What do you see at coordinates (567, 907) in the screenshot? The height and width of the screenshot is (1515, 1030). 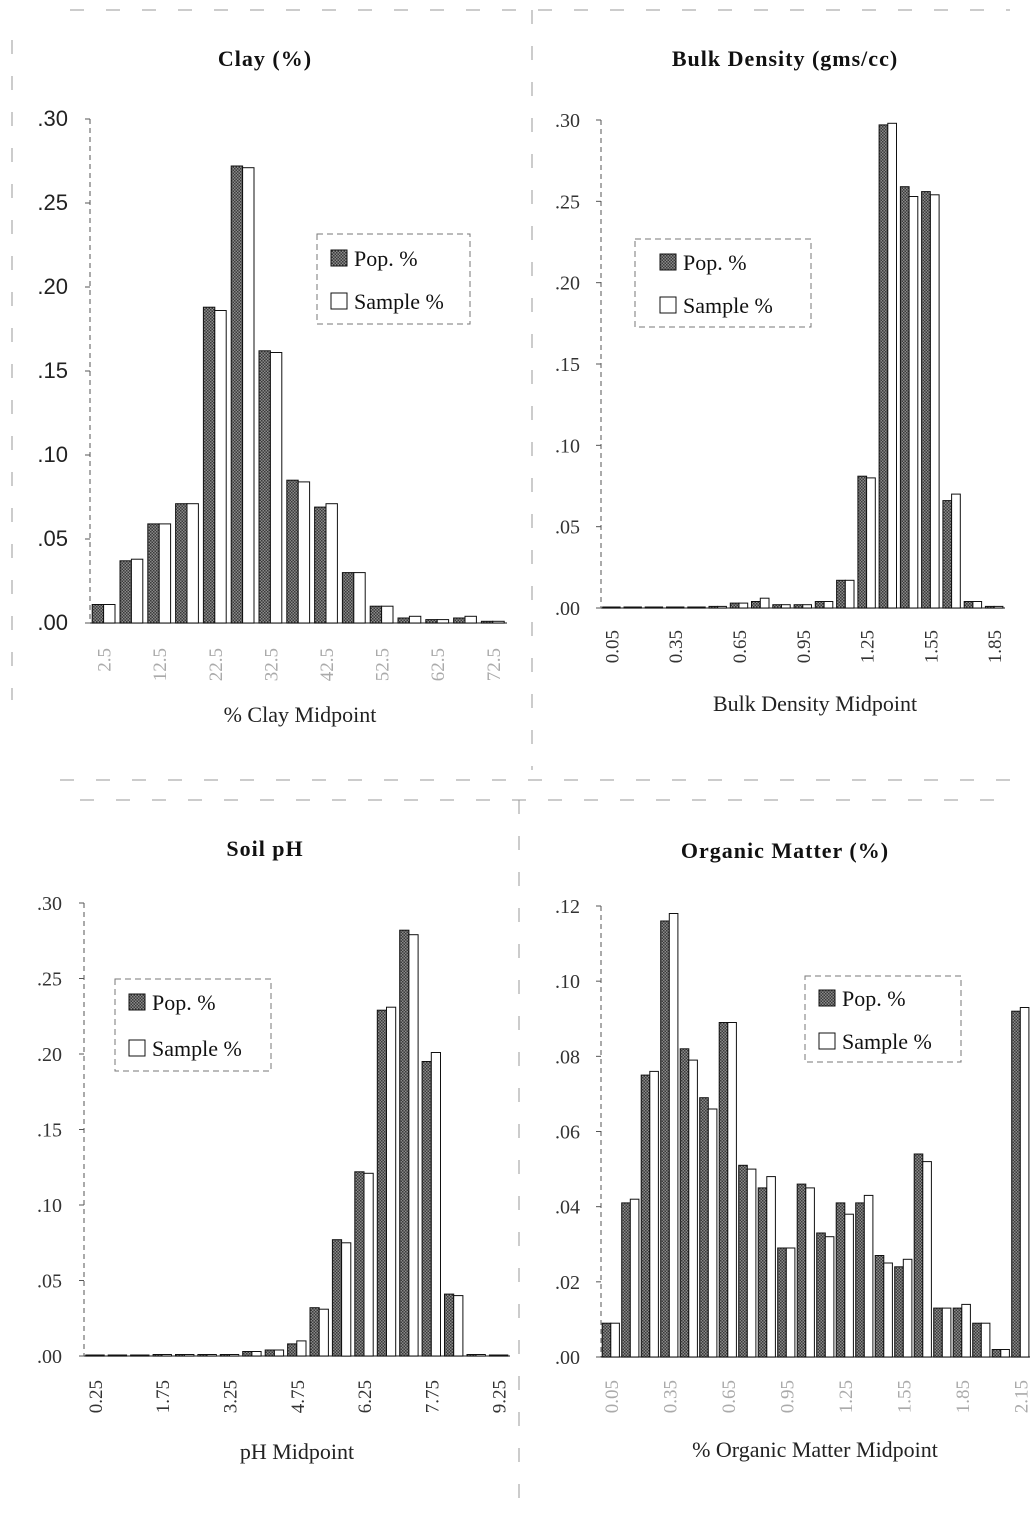 I see `y-tick-label: .12` at bounding box center [567, 907].